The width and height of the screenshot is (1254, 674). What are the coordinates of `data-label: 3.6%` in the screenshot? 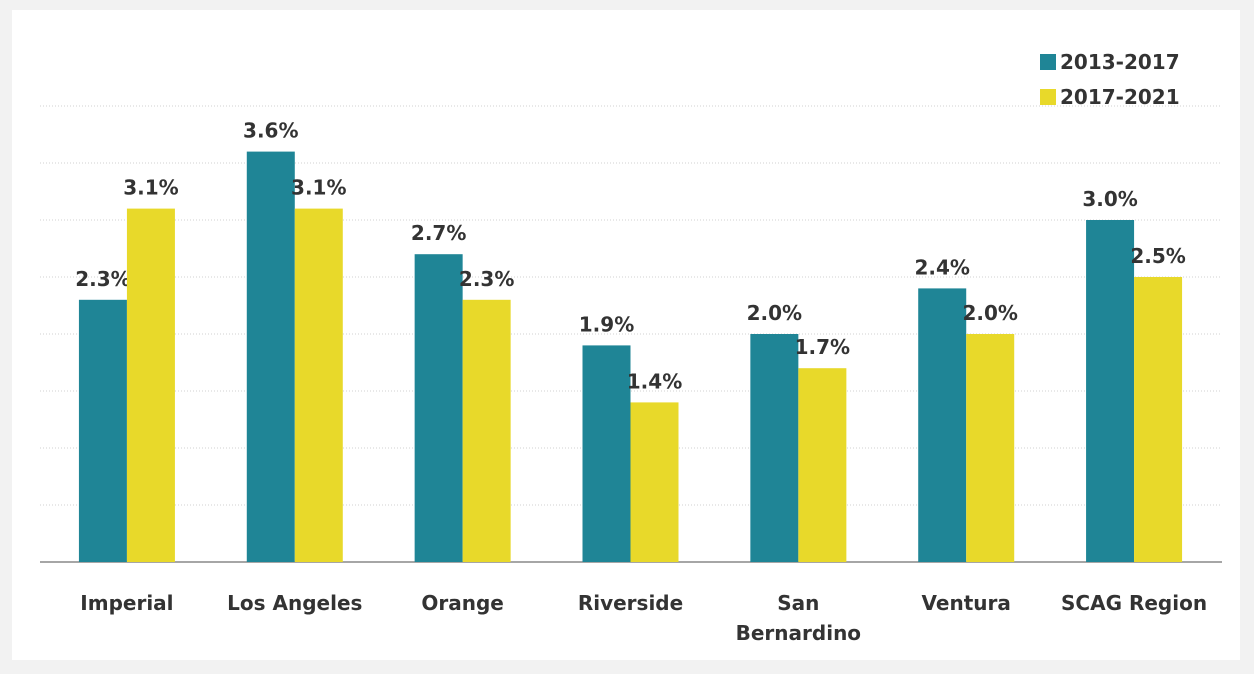 It's located at (270, 131).